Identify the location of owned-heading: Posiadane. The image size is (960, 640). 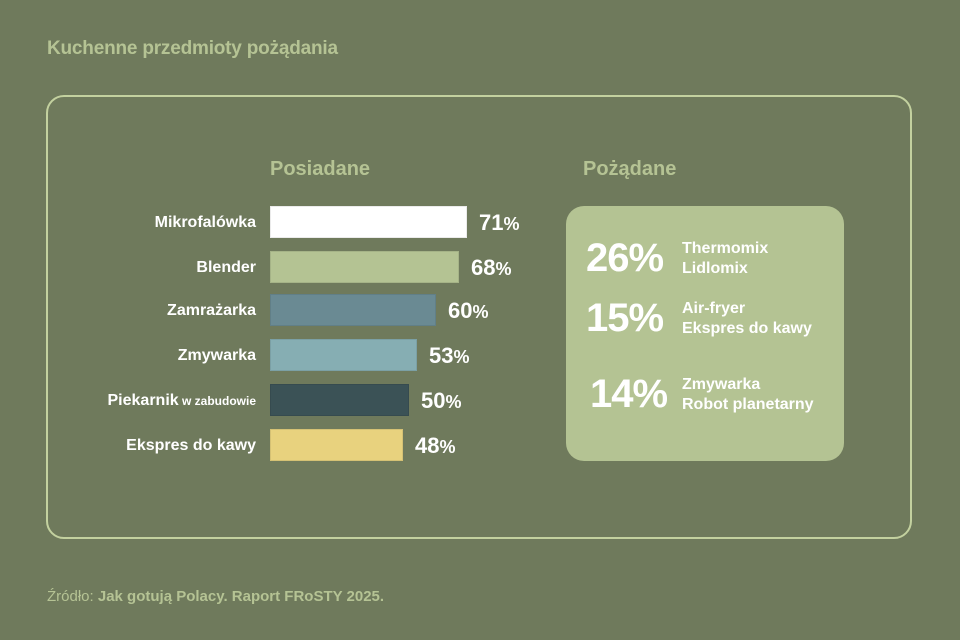
(320, 169).